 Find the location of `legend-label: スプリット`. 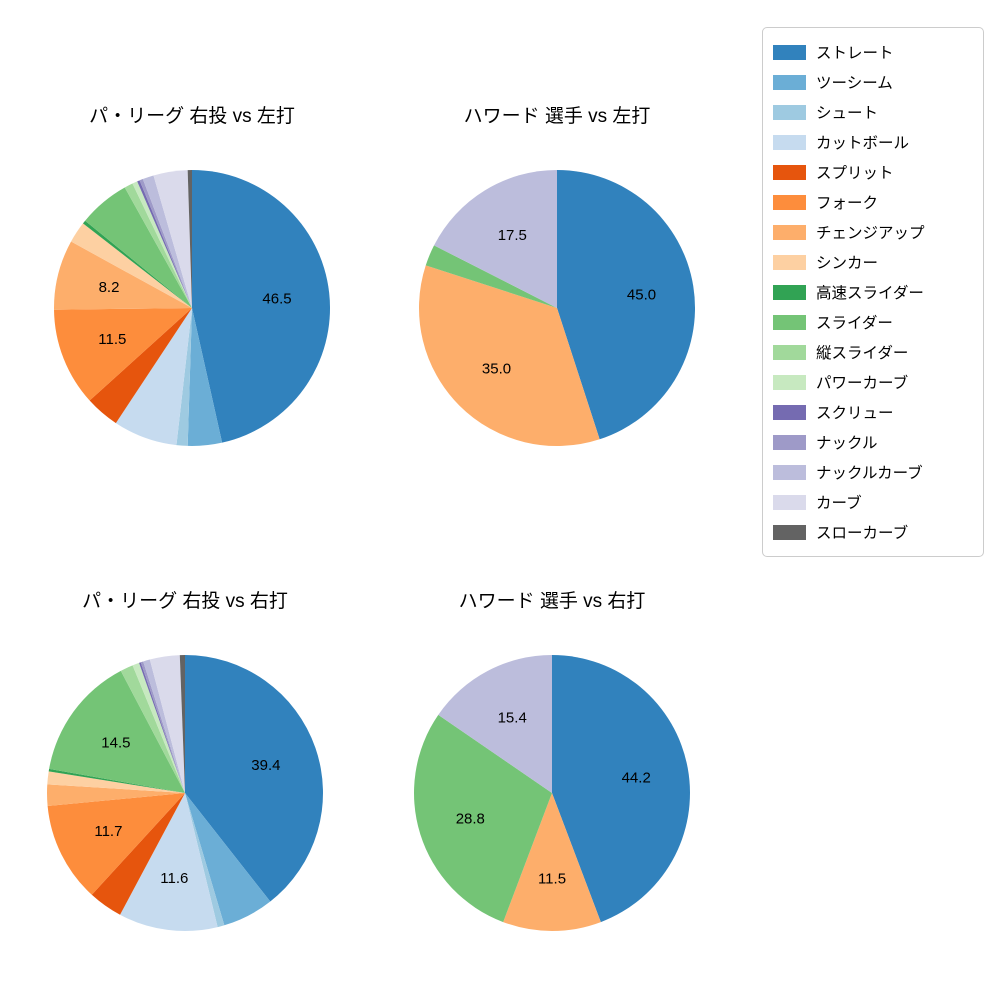

legend-label: スプリット is located at coordinates (855, 173).